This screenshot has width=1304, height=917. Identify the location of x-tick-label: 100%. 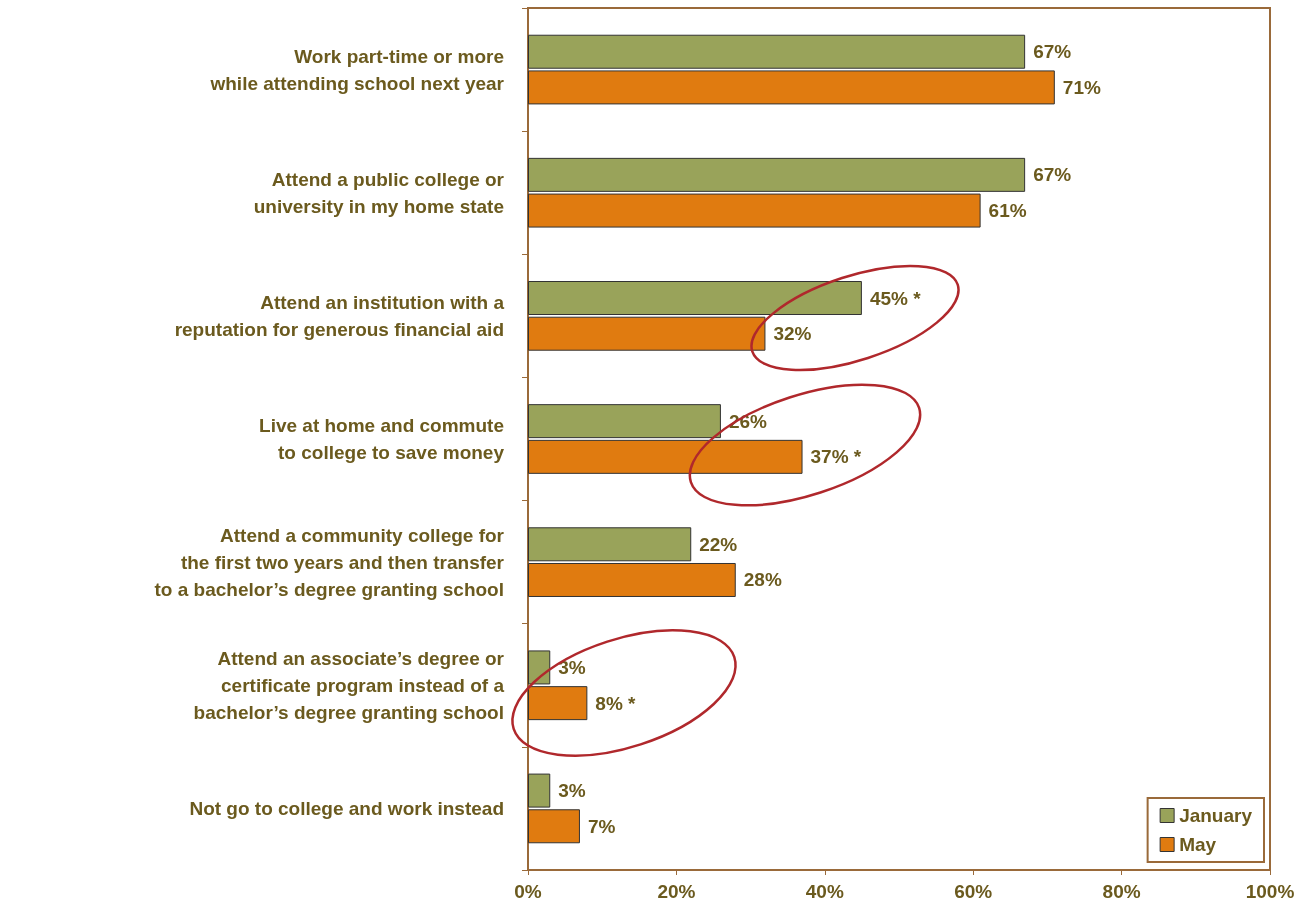
(1270, 891).